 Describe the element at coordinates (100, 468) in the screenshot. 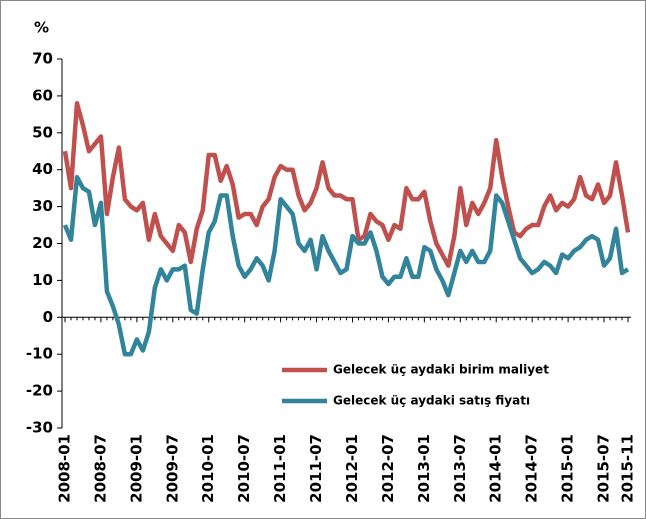

I see `x-tick-label: 2008-07` at that location.